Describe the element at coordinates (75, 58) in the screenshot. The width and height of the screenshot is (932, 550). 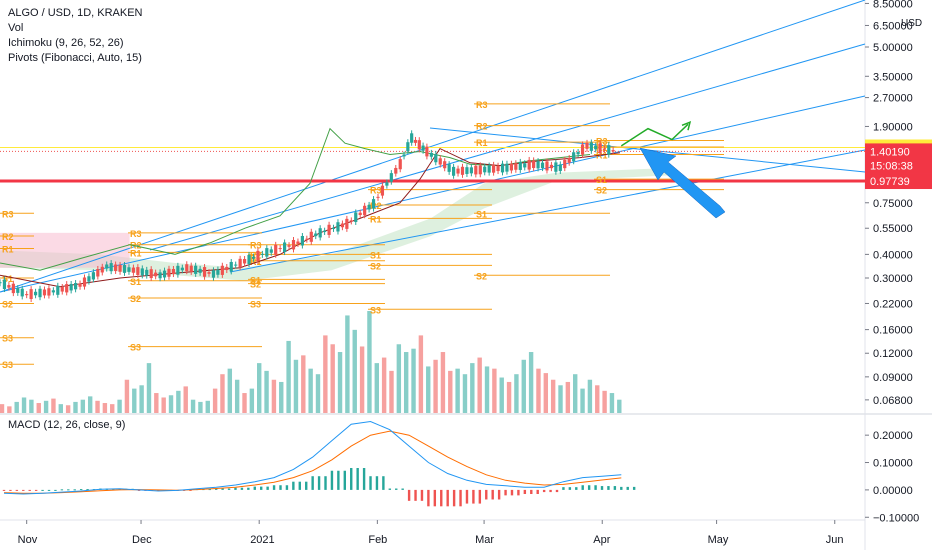
I see `pivots-label: Pivots (Fibonacci, Auto, 15)` at that location.